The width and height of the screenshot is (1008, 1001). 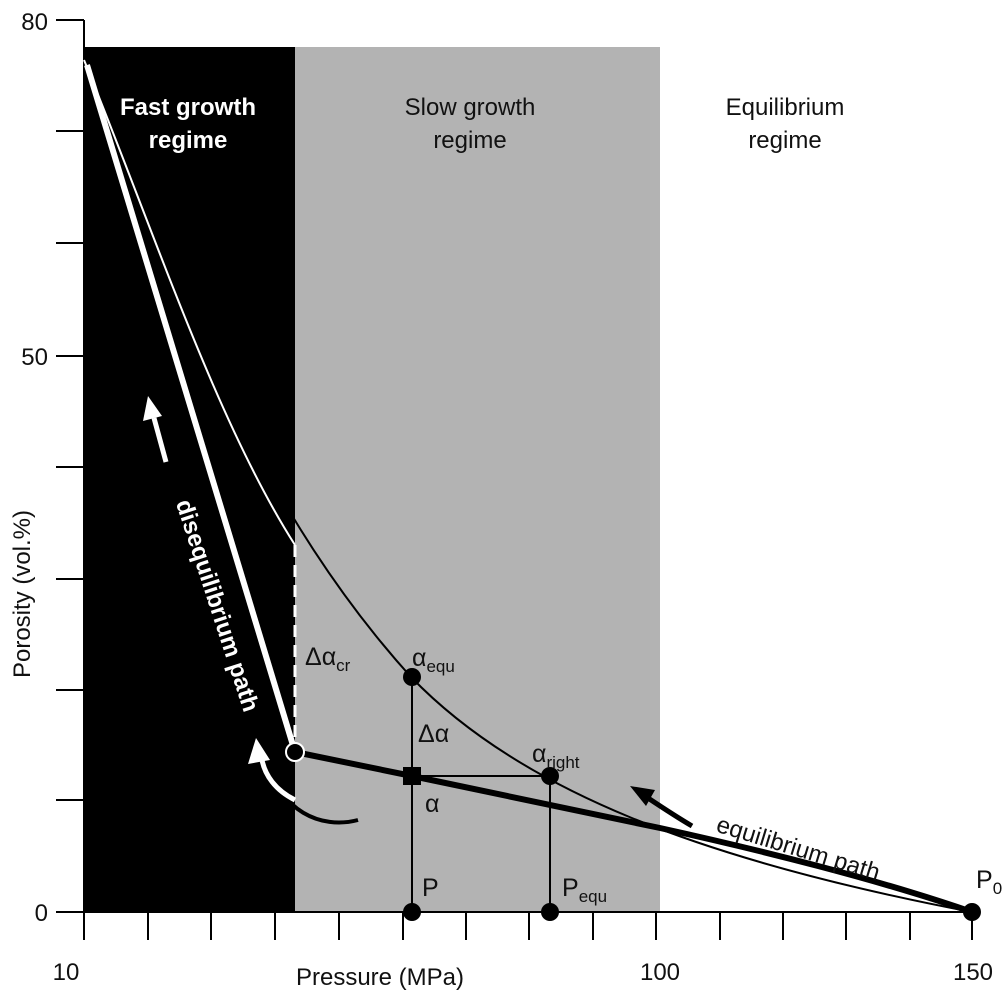 What do you see at coordinates (785, 107) in the screenshot?
I see `equilibrium-regime-label-line1: Equilibrium` at bounding box center [785, 107].